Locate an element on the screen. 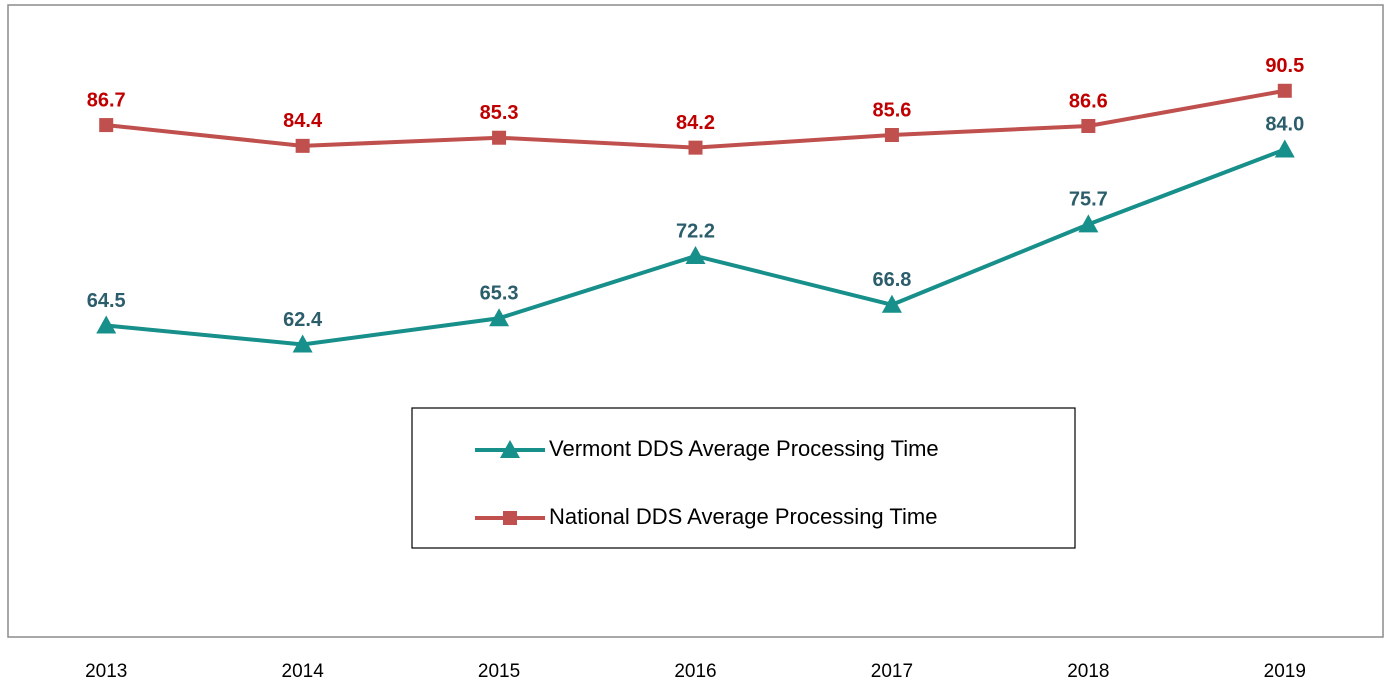 This screenshot has height=686, width=1392. data-label: 66.8 is located at coordinates (891, 280).